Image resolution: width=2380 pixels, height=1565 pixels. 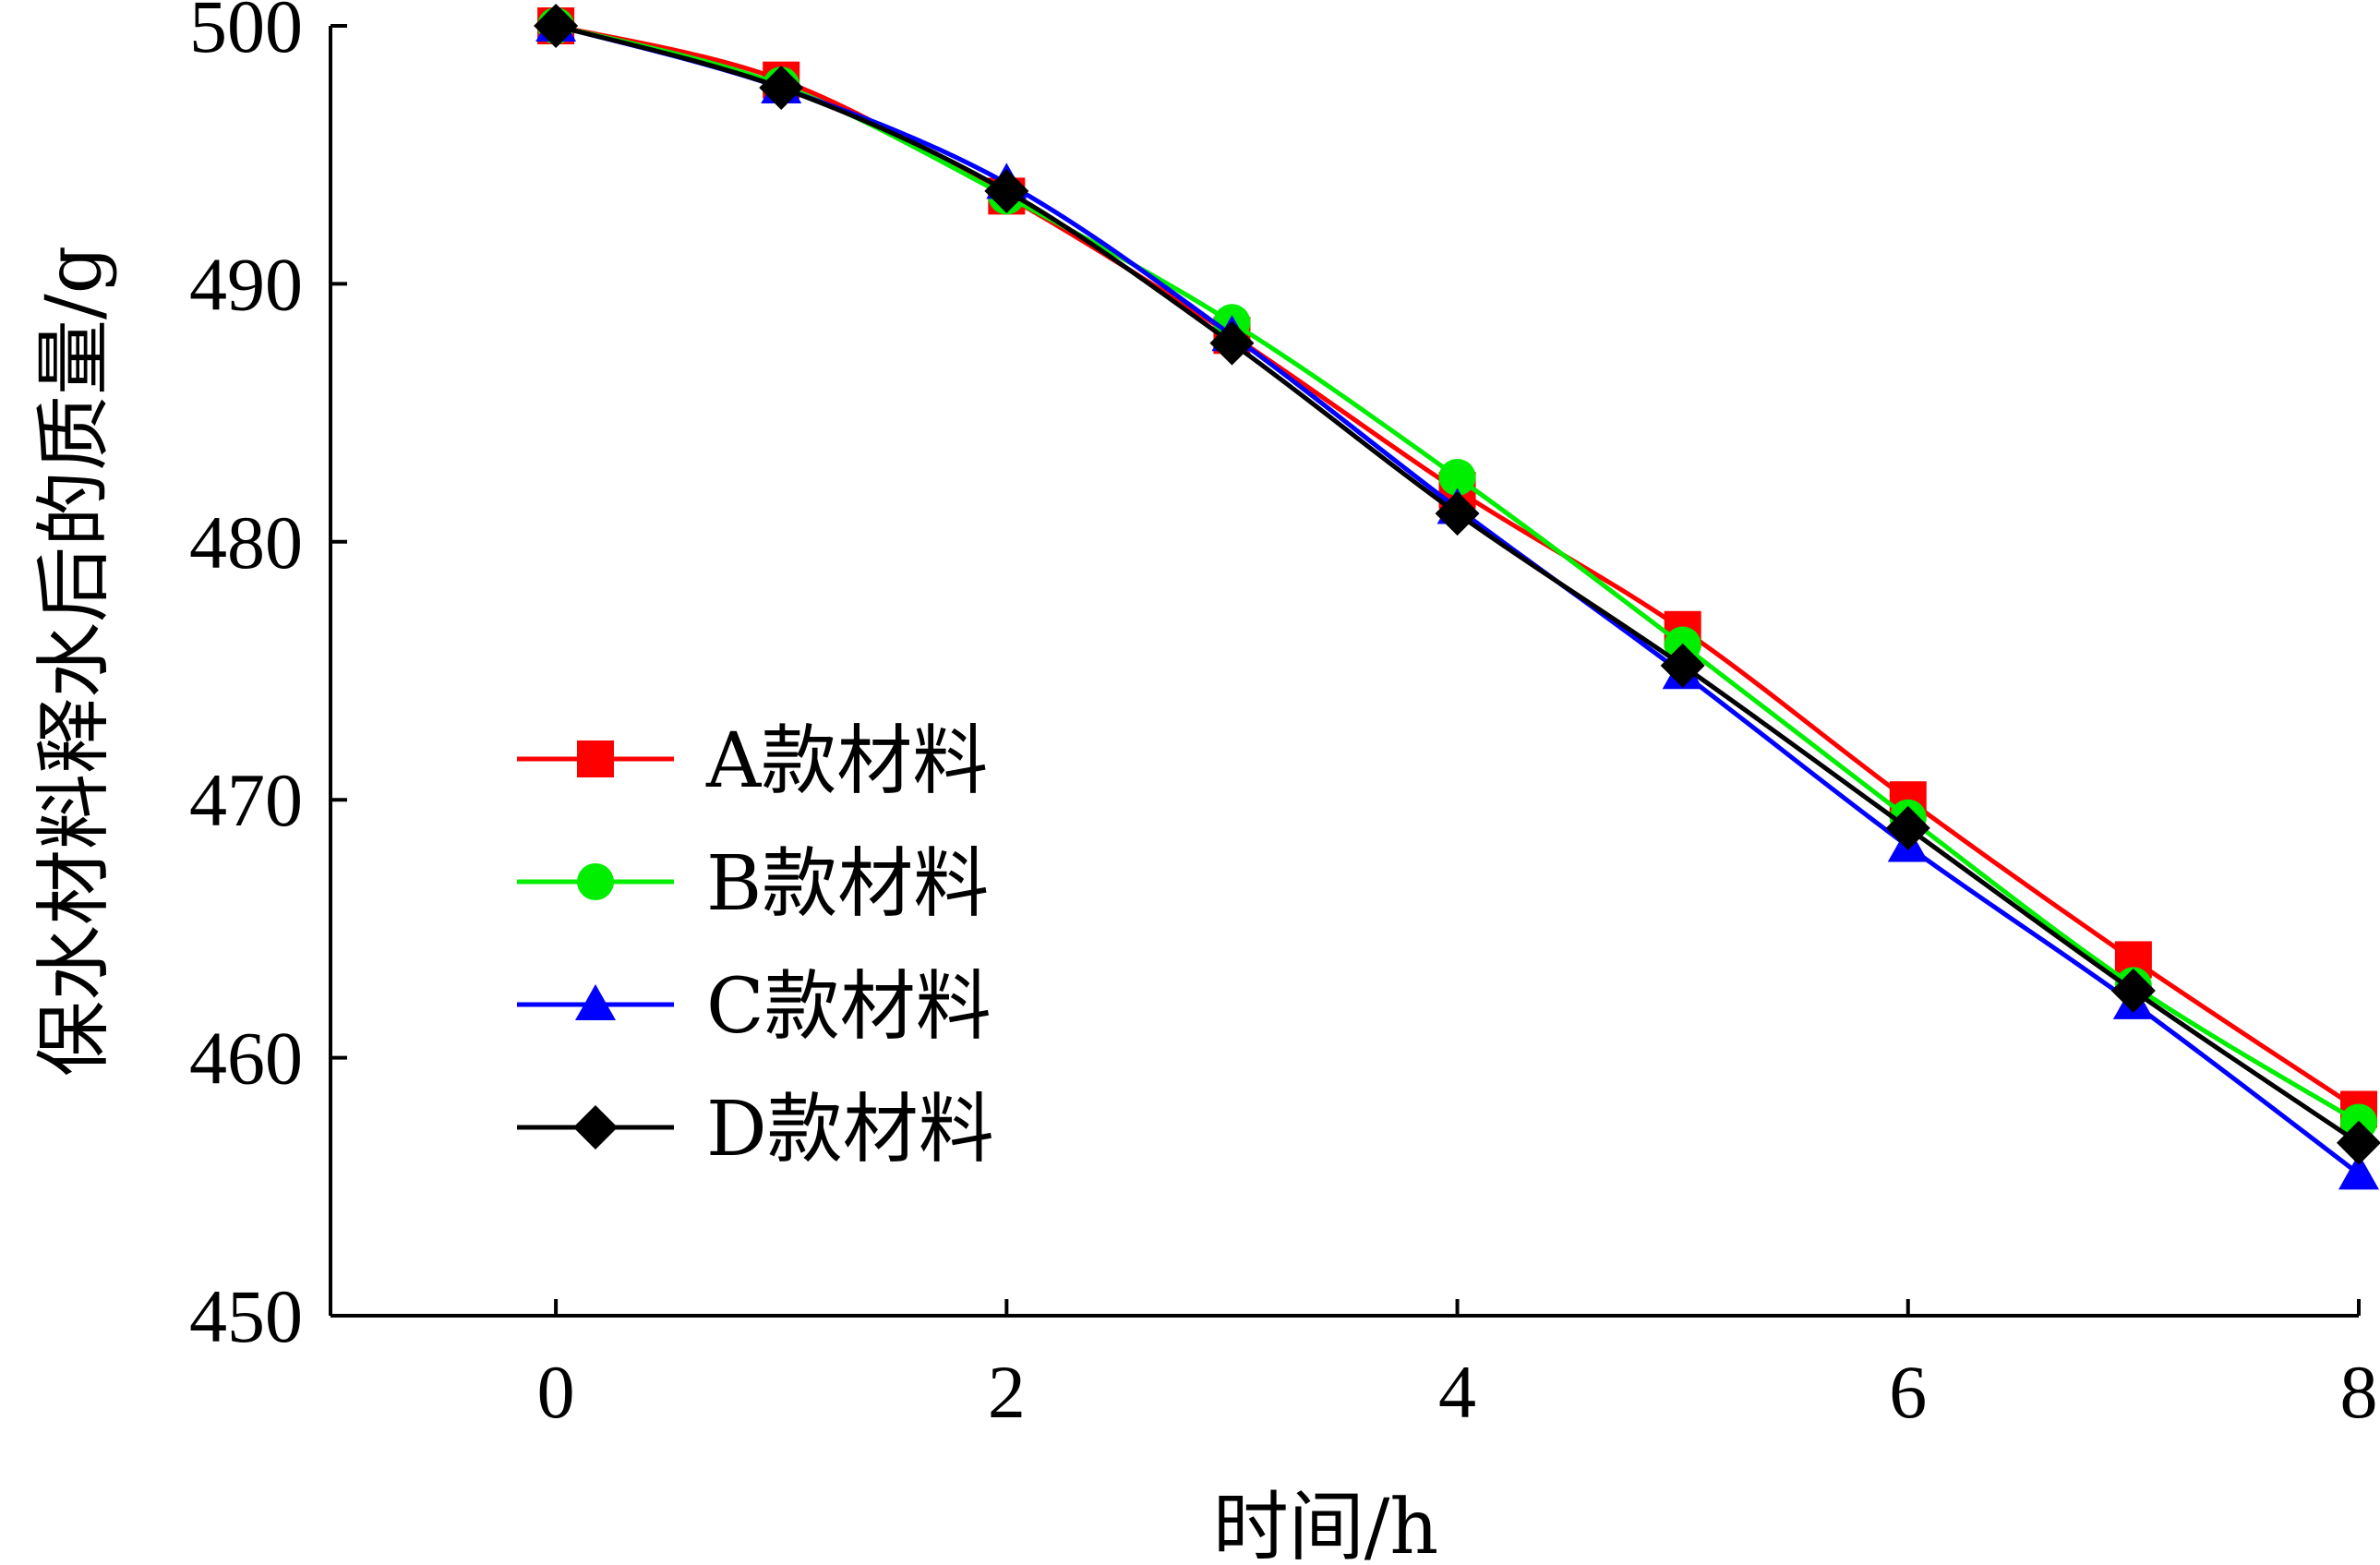 I want to click on y-tick-label: 480, so click(x=246, y=542).